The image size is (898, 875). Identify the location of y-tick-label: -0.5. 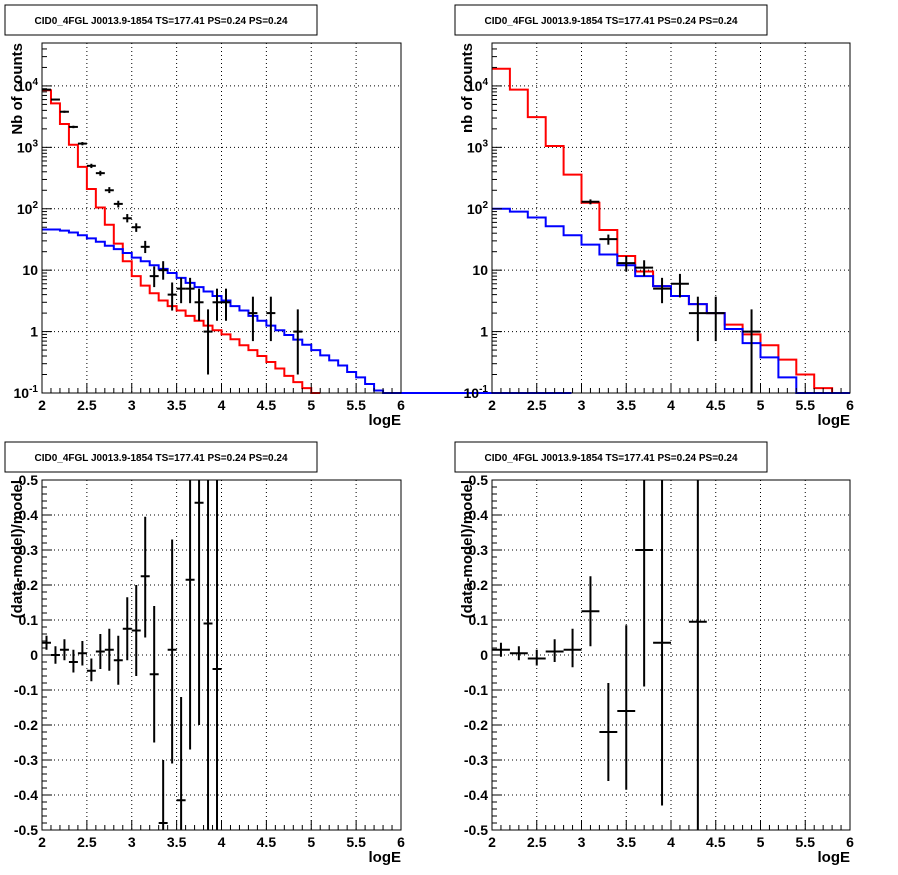
(476, 830).